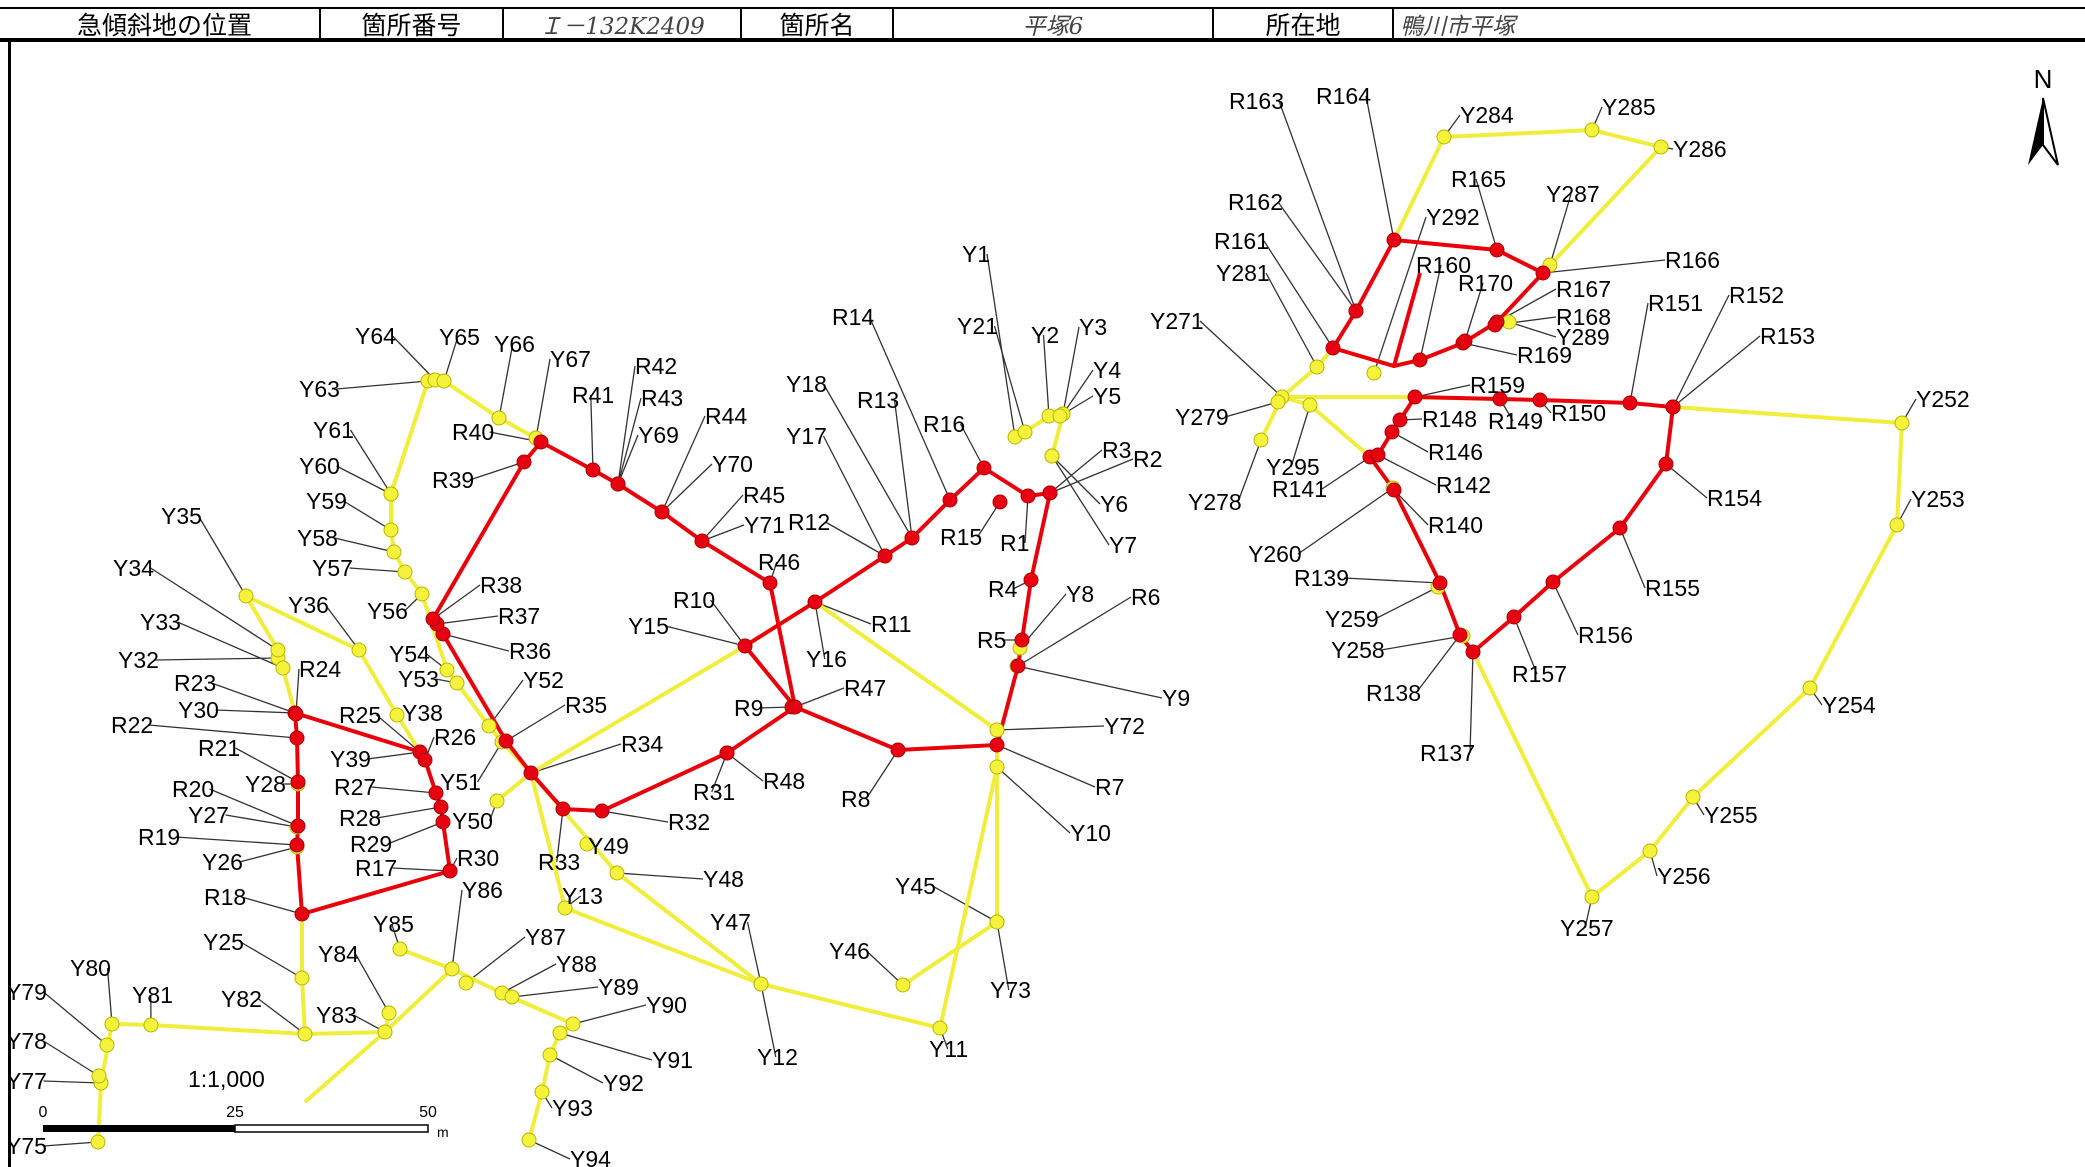 The width and height of the screenshot is (2085, 1167). Describe the element at coordinates (592, 432) in the screenshot. I see `leader-r41` at that location.